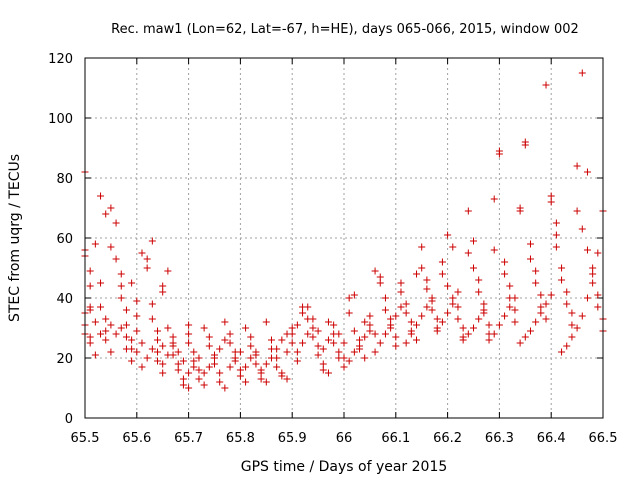  I want to click on x-tick-label: 66.3, so click(499, 438).